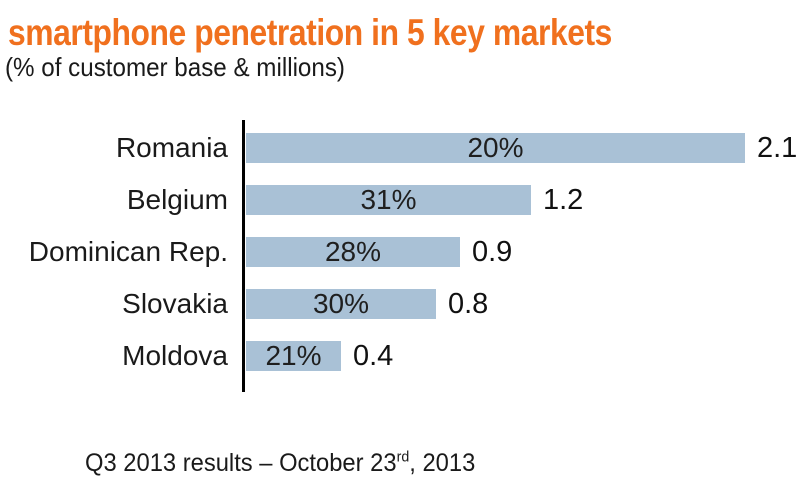 Image resolution: width=800 pixels, height=485 pixels. What do you see at coordinates (400, 355) in the screenshot?
I see `chart-row: Moldova 21% 0.4` at bounding box center [400, 355].